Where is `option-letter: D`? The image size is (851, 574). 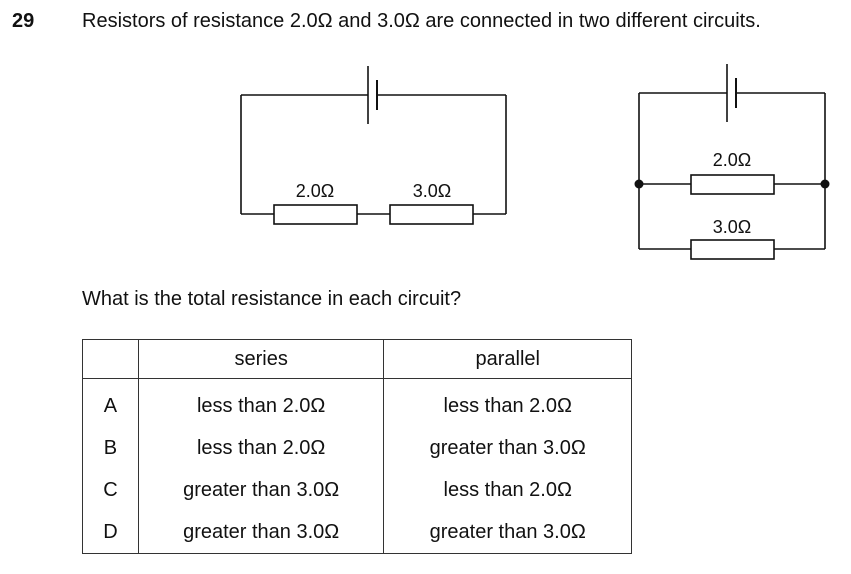 option-letter: D is located at coordinates (110, 532).